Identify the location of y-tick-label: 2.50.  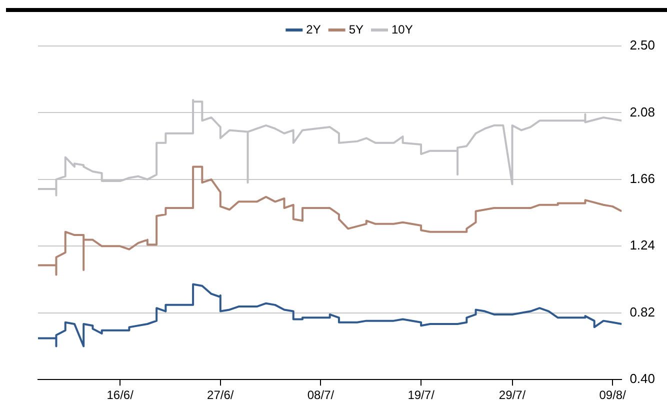
(643, 45).